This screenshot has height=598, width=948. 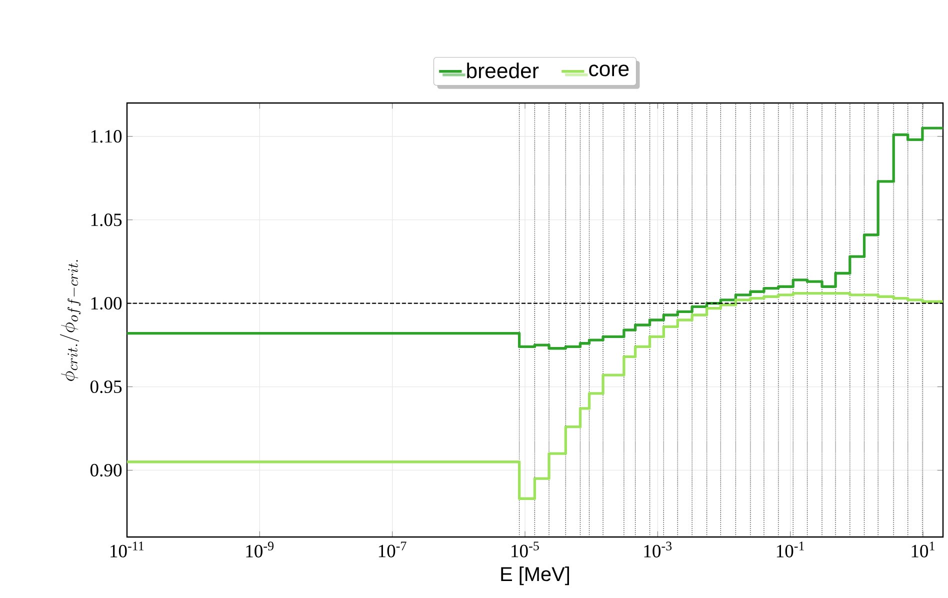 What do you see at coordinates (503, 70) in the screenshot?
I see `legend-label: breeder` at bounding box center [503, 70].